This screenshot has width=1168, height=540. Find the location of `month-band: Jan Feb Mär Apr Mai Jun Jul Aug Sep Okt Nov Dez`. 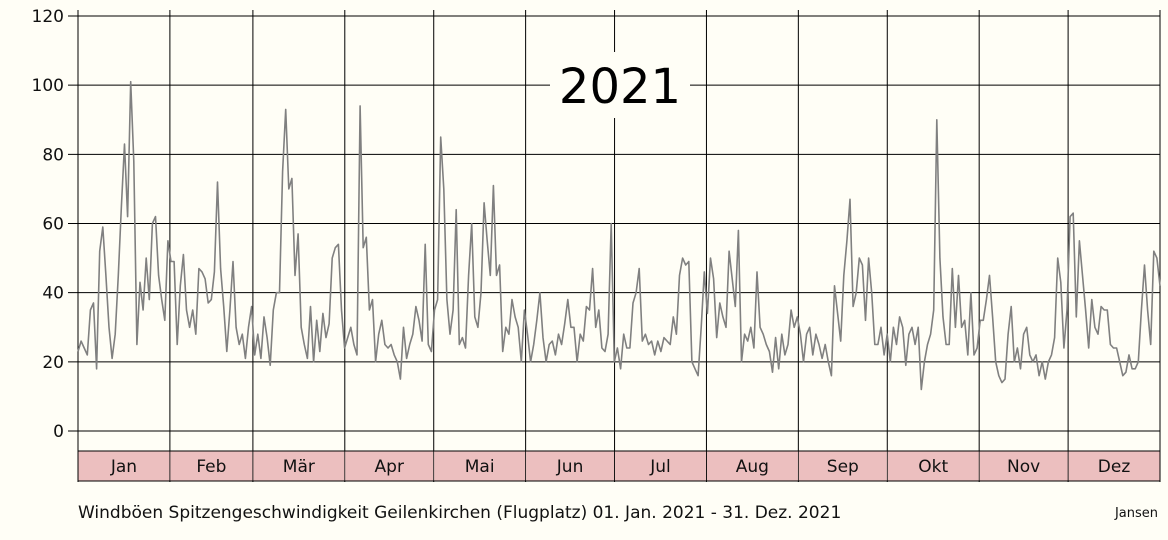

month-band: Jan Feb Mär Apr Mai Jun Jul Aug Sep Okt Nov Dez is located at coordinates (619, 466).